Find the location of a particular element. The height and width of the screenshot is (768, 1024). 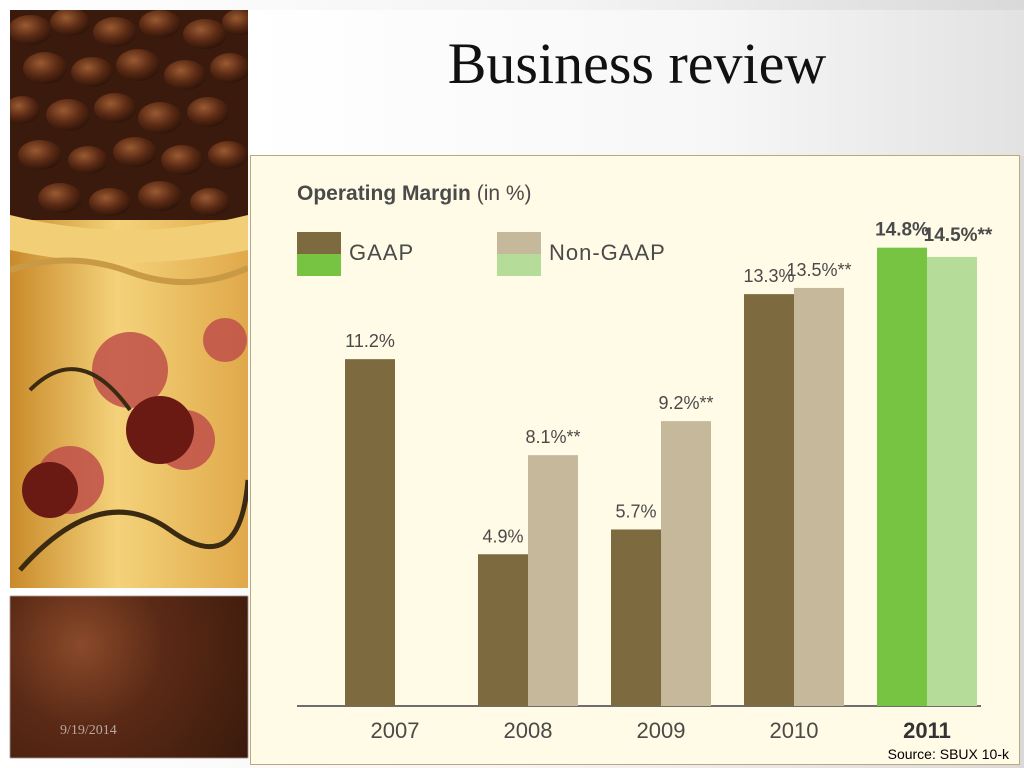

slide-date: 9/19/2014 is located at coordinates (88, 730).